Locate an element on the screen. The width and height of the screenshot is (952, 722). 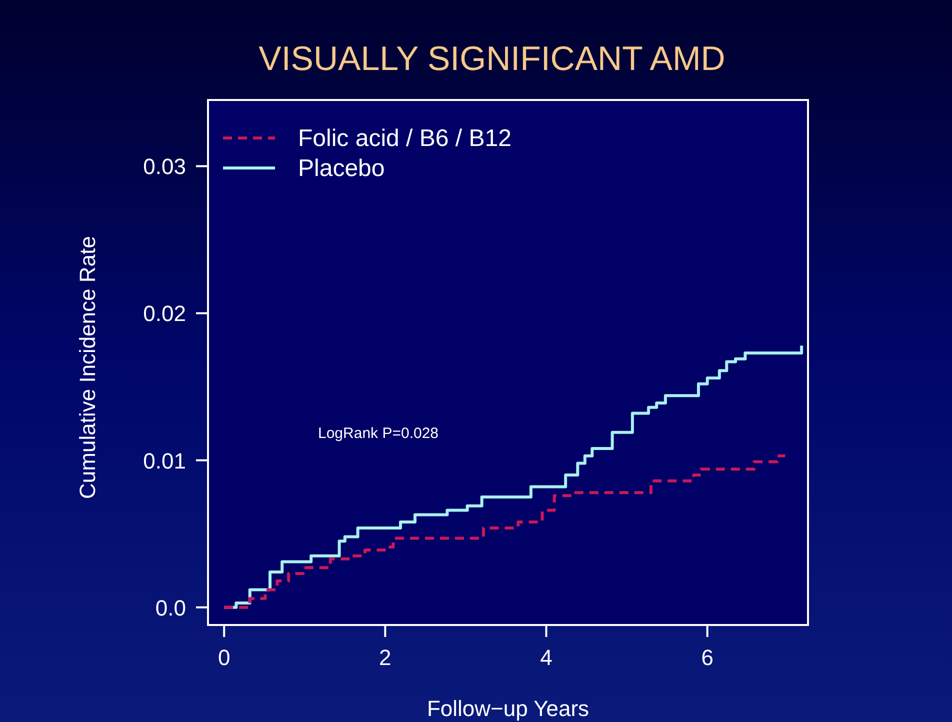
legend-label: Folic acid / B6 / B12 is located at coordinates (405, 138).